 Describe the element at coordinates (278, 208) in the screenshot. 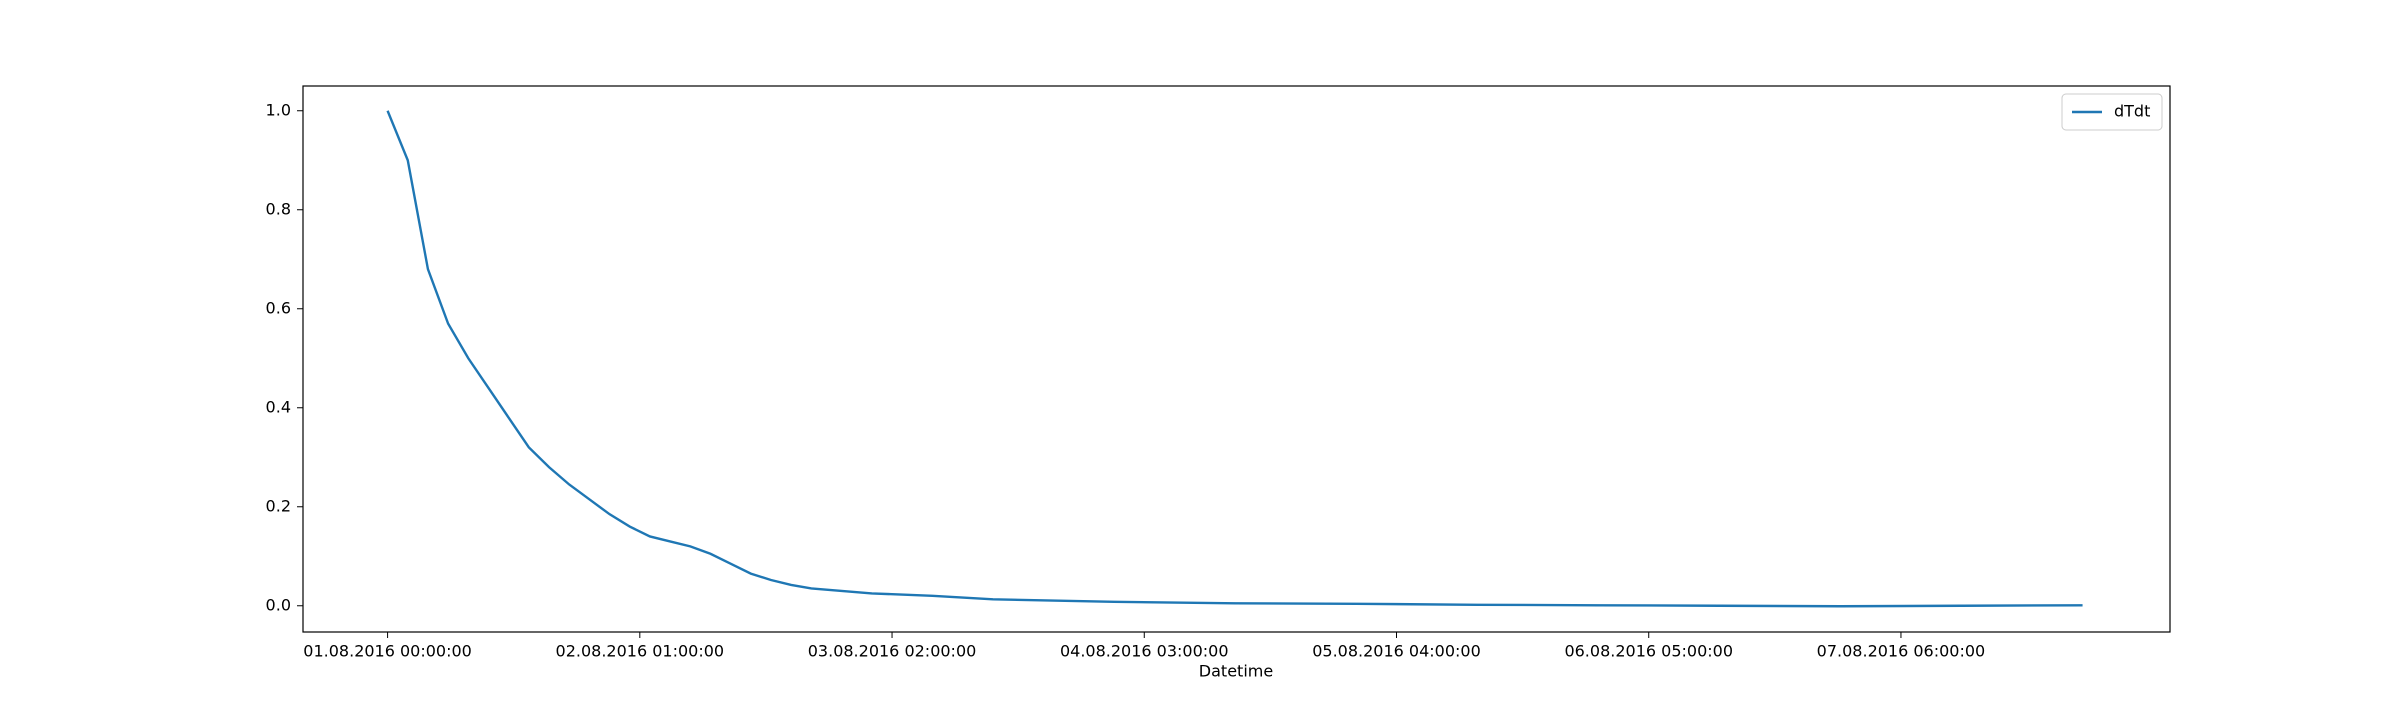

I see `y-tick-label: 0.8` at that location.